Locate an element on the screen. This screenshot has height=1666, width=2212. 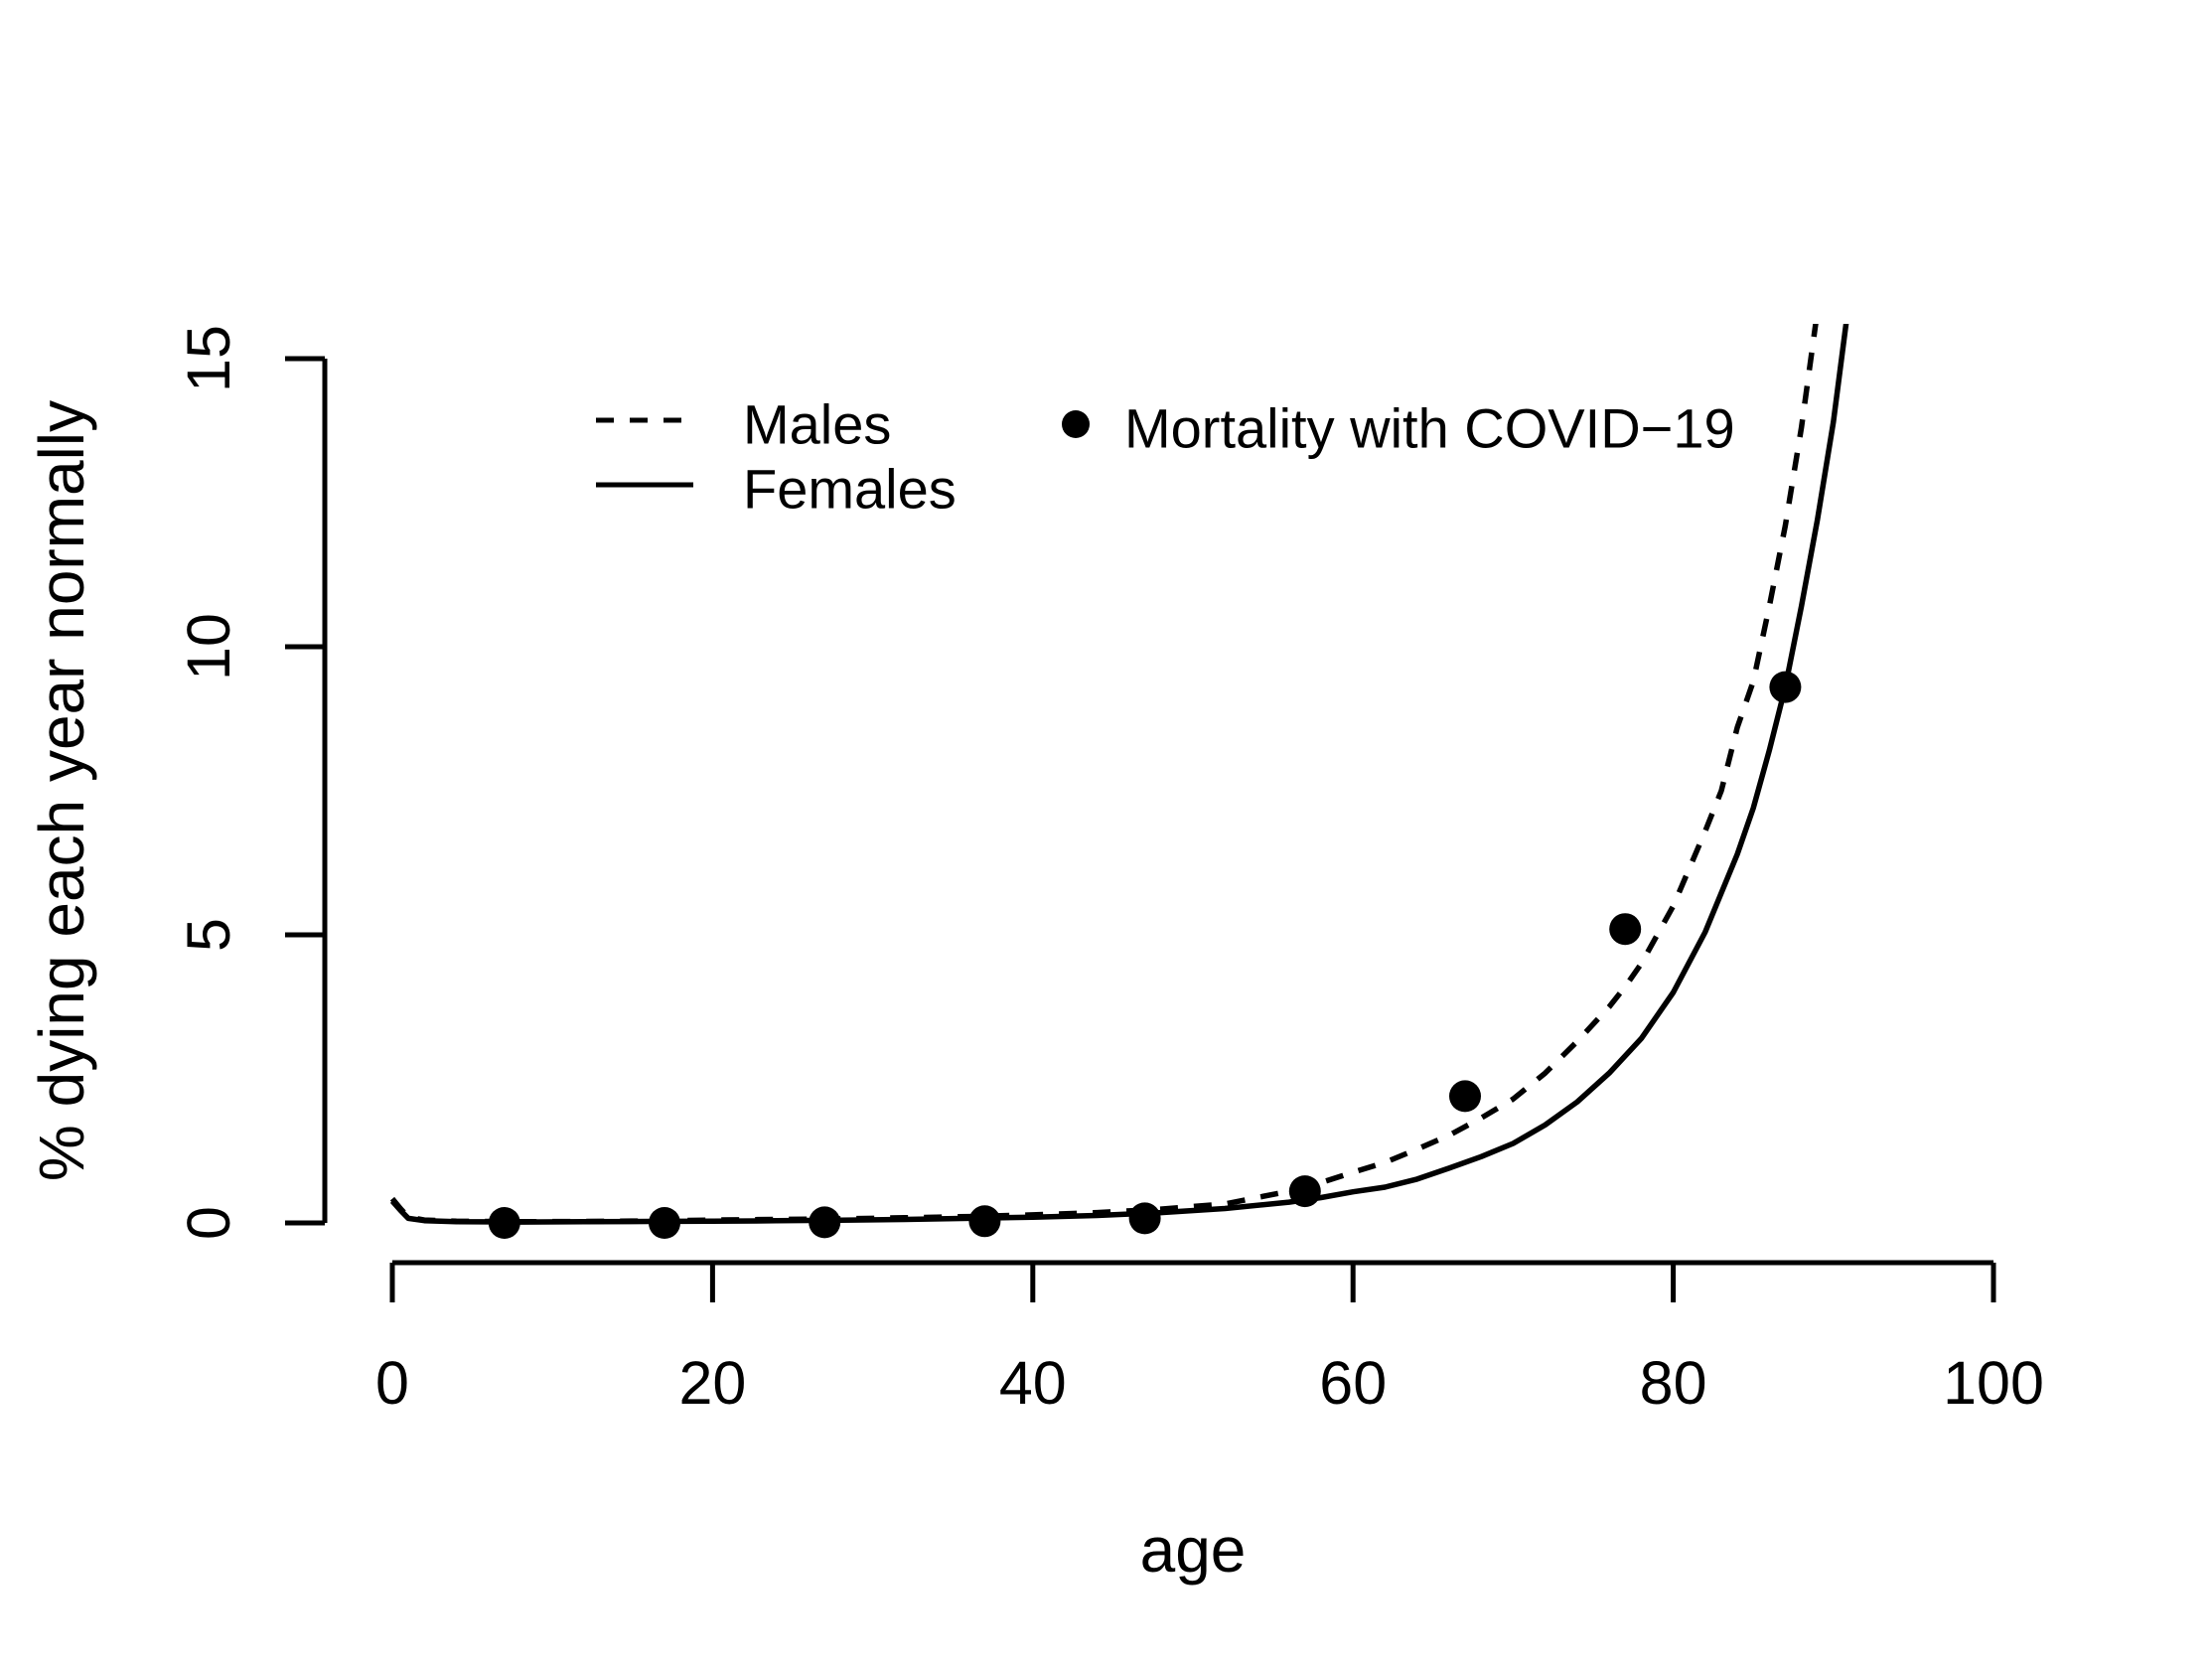
legend: Males Females Mortality with COVID−19 is located at coordinates (1166, 457).